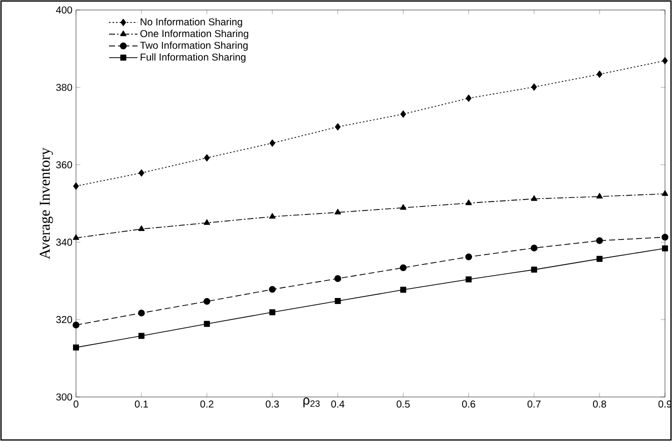 This screenshot has height=441, width=672. Describe the element at coordinates (141, 404) in the screenshot. I see `x-tick-label: 0.1` at that location.